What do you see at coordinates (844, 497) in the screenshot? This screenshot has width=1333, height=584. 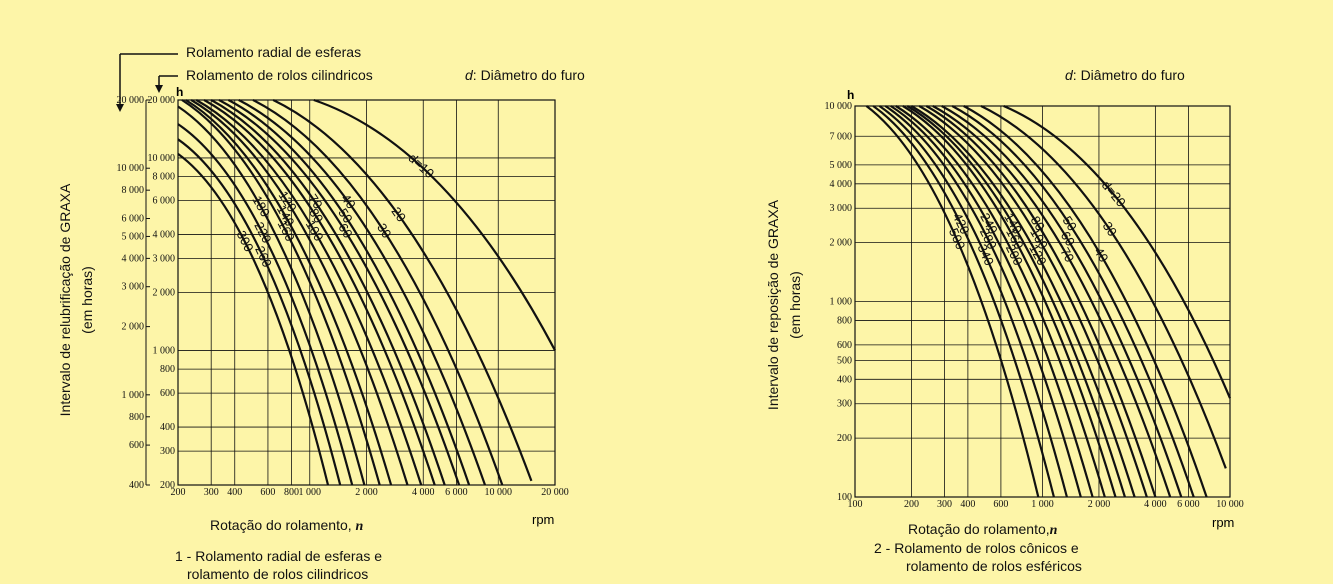 I see `y-tick-label: 100` at bounding box center [844, 497].